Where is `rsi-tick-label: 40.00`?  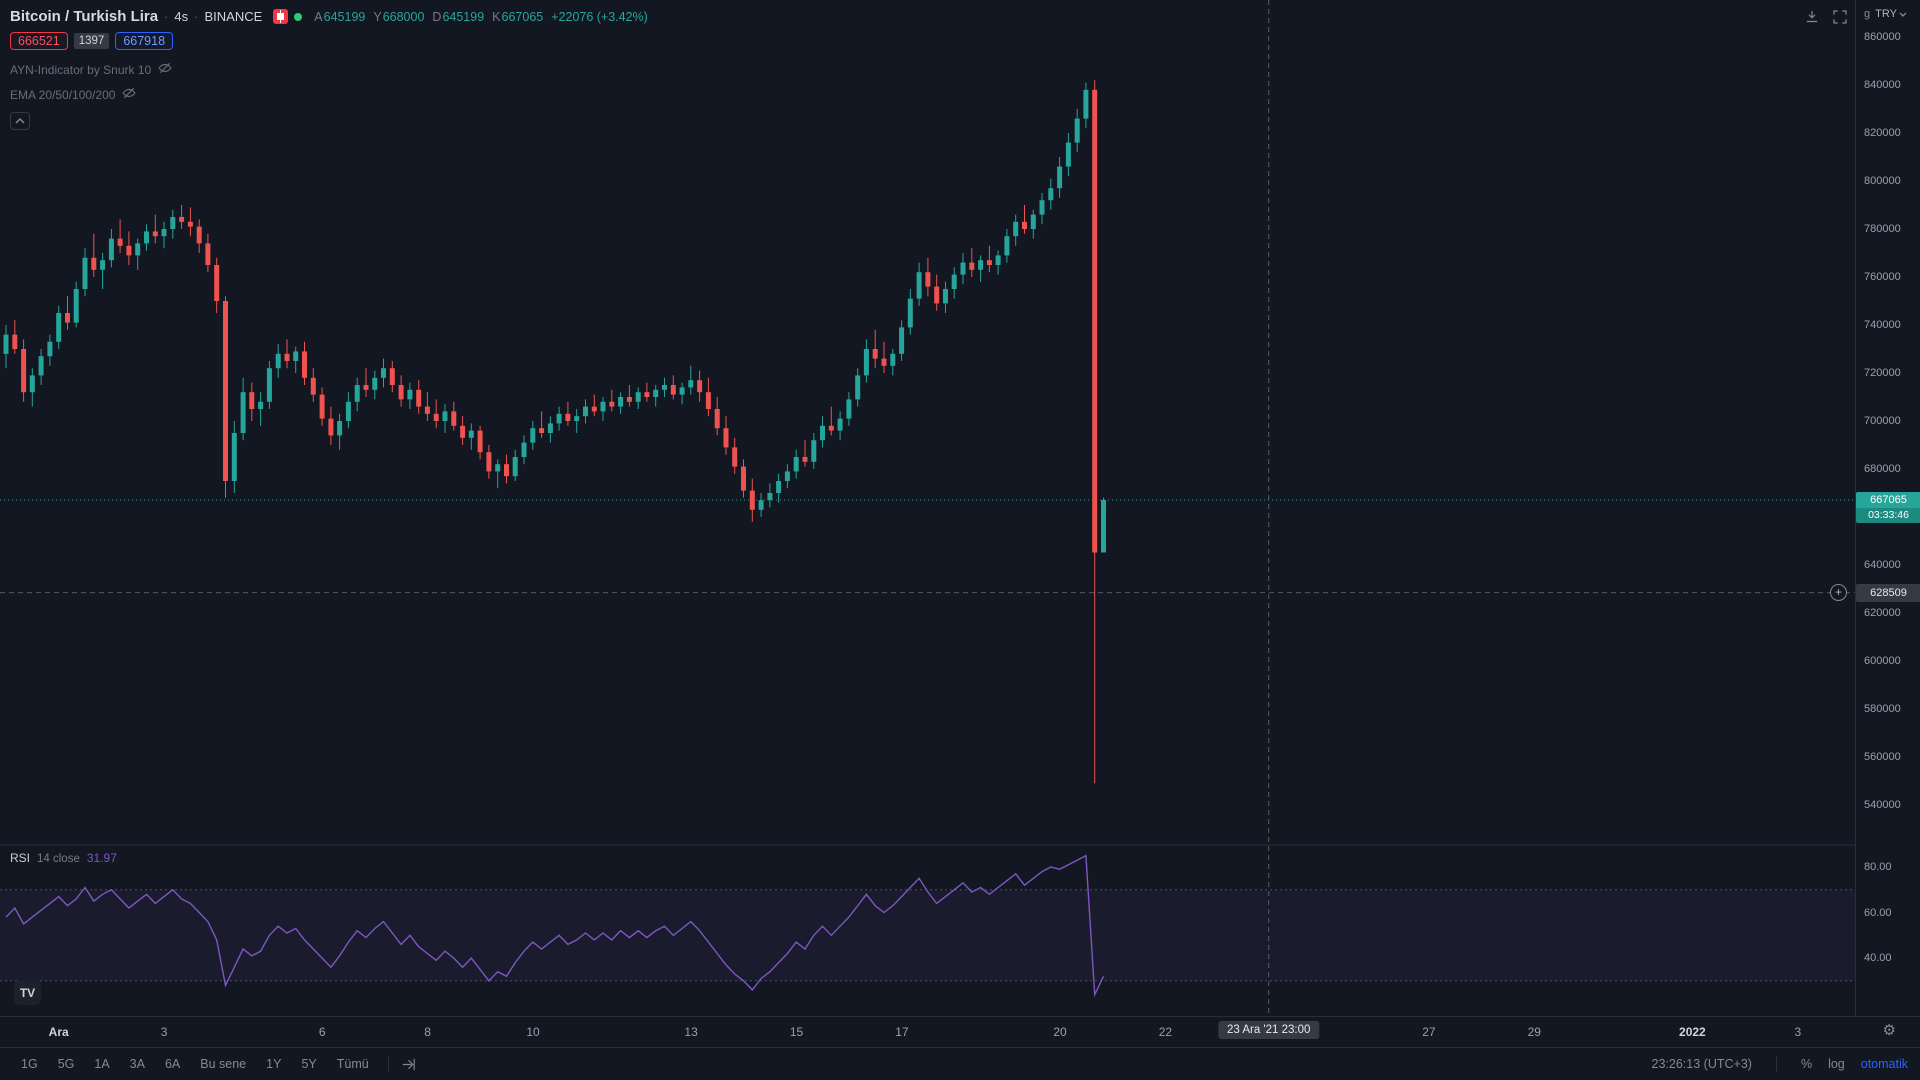 rsi-tick-label: 40.00 is located at coordinates (1878, 958).